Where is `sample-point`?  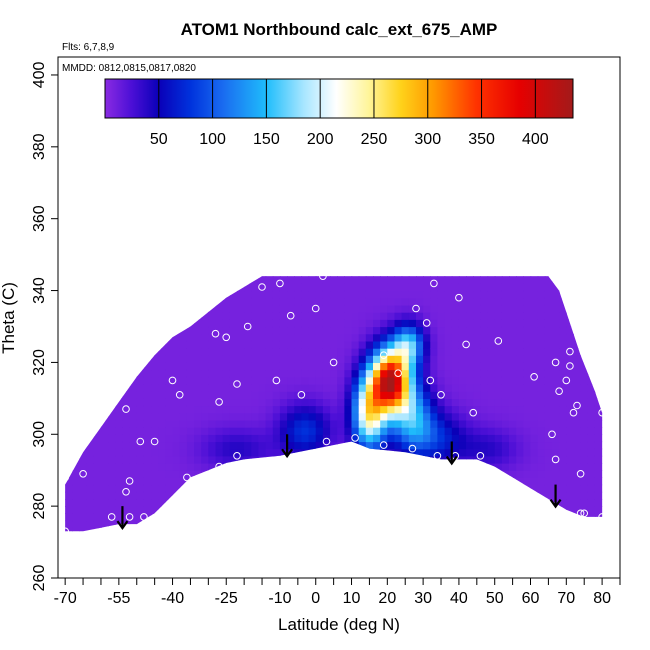
sample-point is located at coordinates (398, 373).